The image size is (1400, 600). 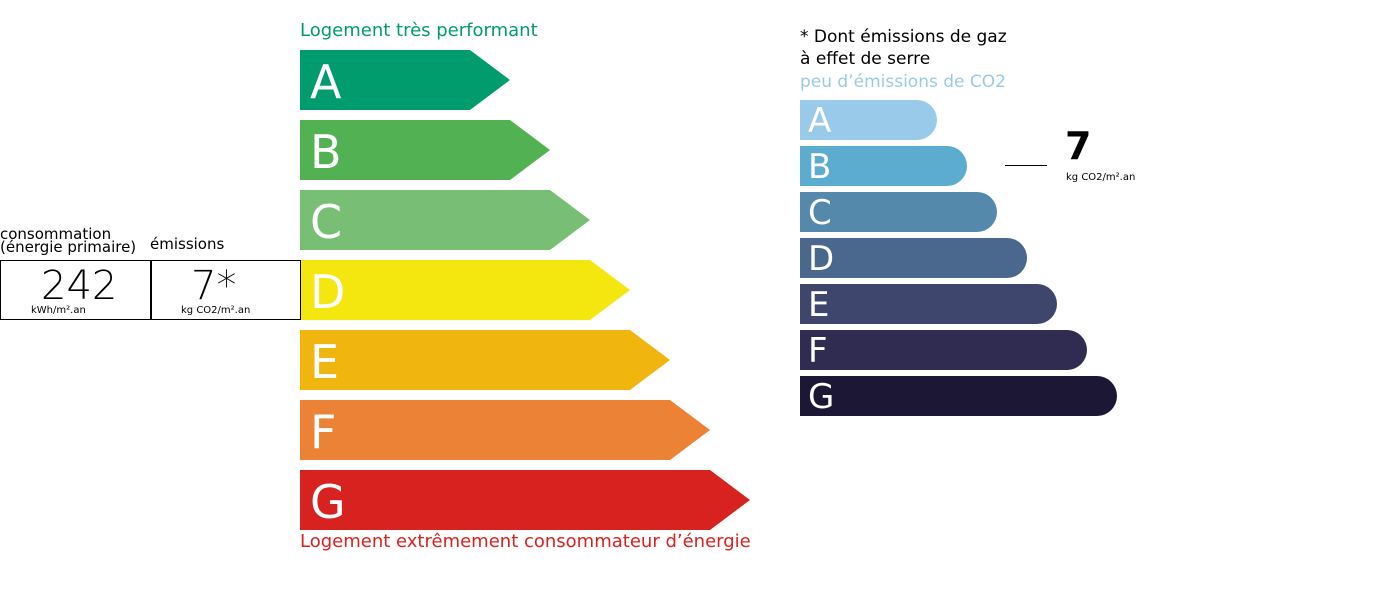 What do you see at coordinates (326, 82) in the screenshot?
I see `energy-letter-A: A` at bounding box center [326, 82].